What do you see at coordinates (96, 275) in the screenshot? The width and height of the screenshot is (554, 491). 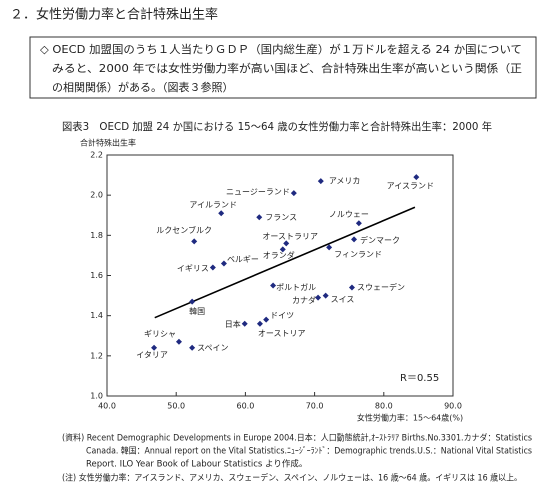 I see `y-tick-label: 1.6` at bounding box center [96, 275].